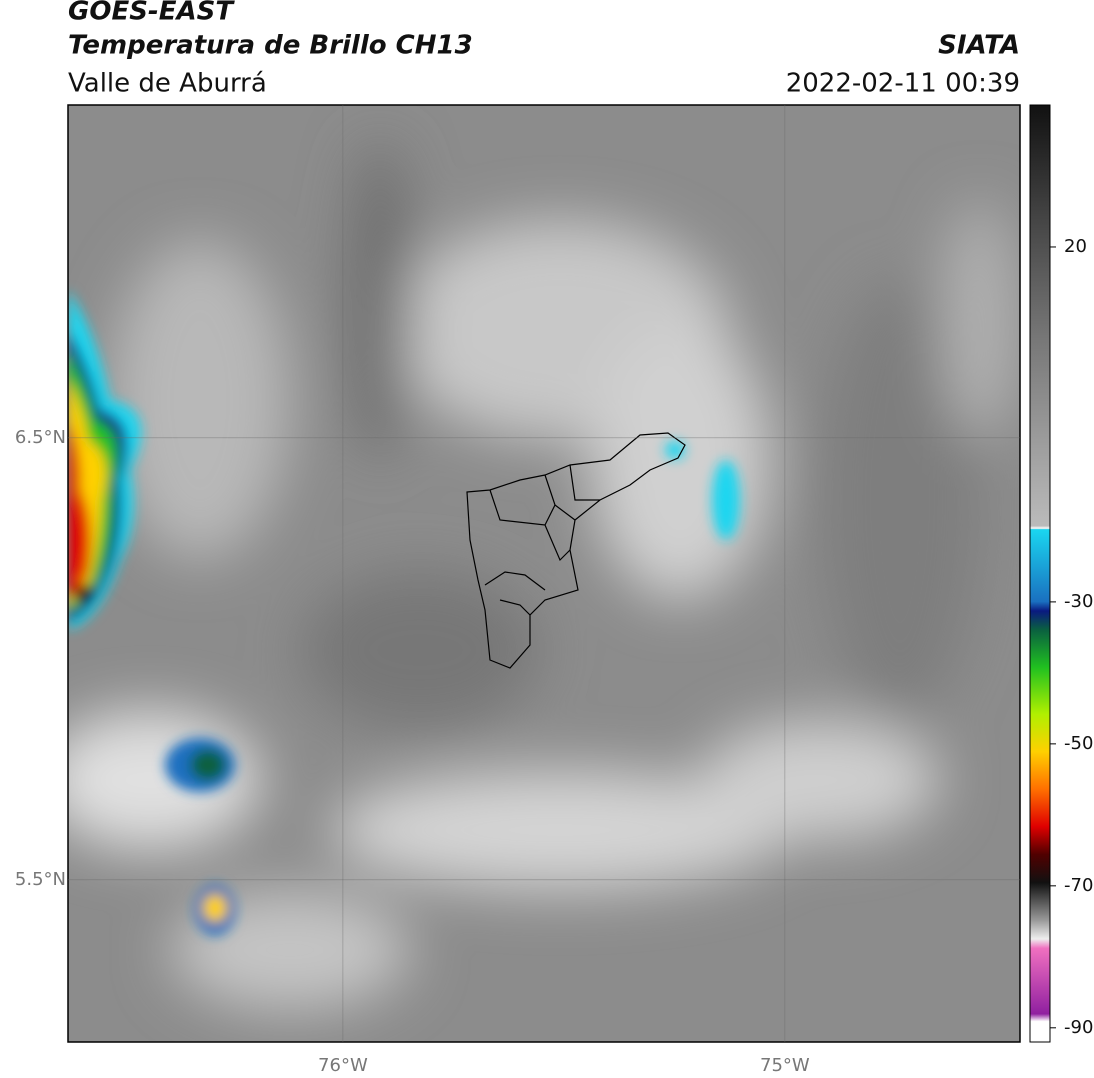  Describe the element at coordinates (40, 879) in the screenshot. I see `lat-tick-label: 5.5°N` at that location.